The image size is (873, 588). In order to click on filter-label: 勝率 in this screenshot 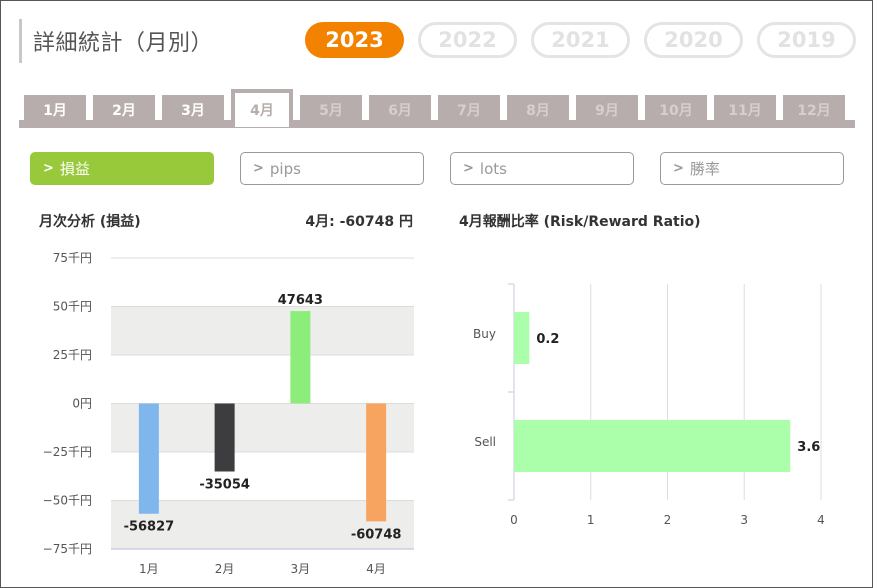, I will do `click(704, 169)`.